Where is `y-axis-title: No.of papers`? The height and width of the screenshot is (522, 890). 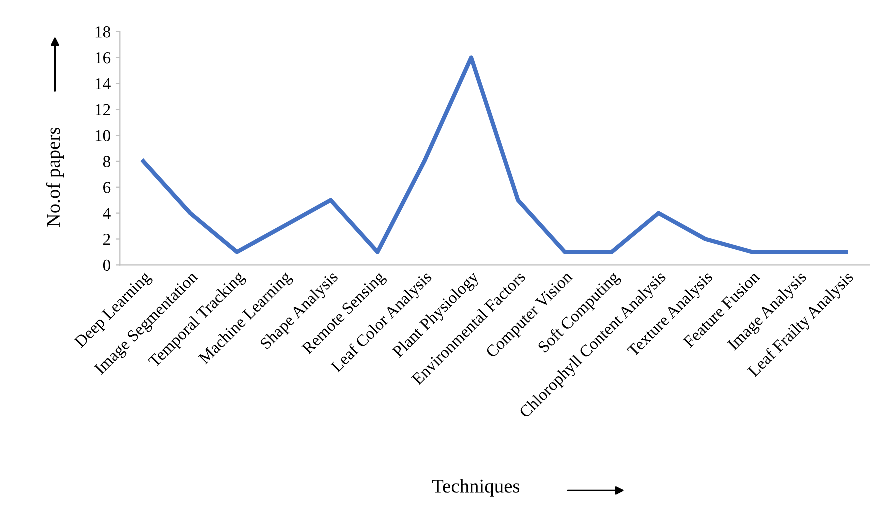 y-axis-title: No.of papers is located at coordinates (55, 178).